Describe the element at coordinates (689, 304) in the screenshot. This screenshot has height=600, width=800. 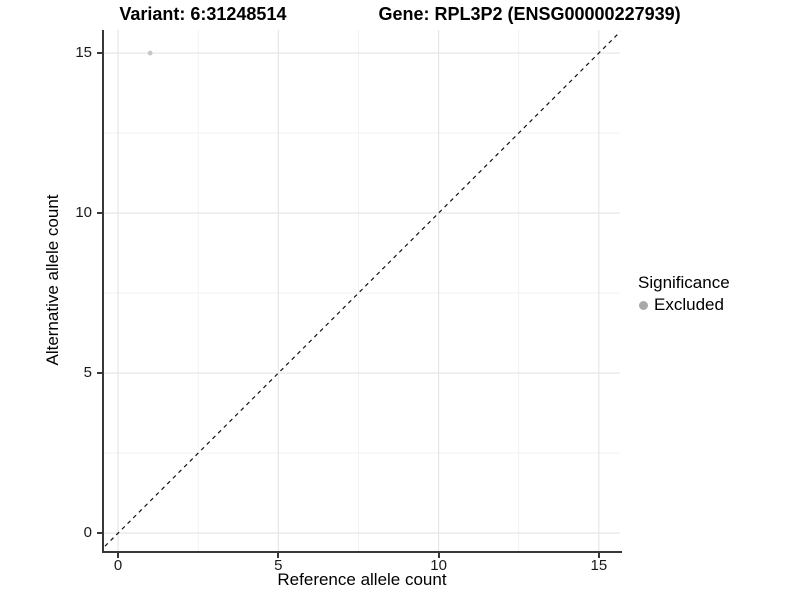
I see `legend-item-label: Excluded` at that location.